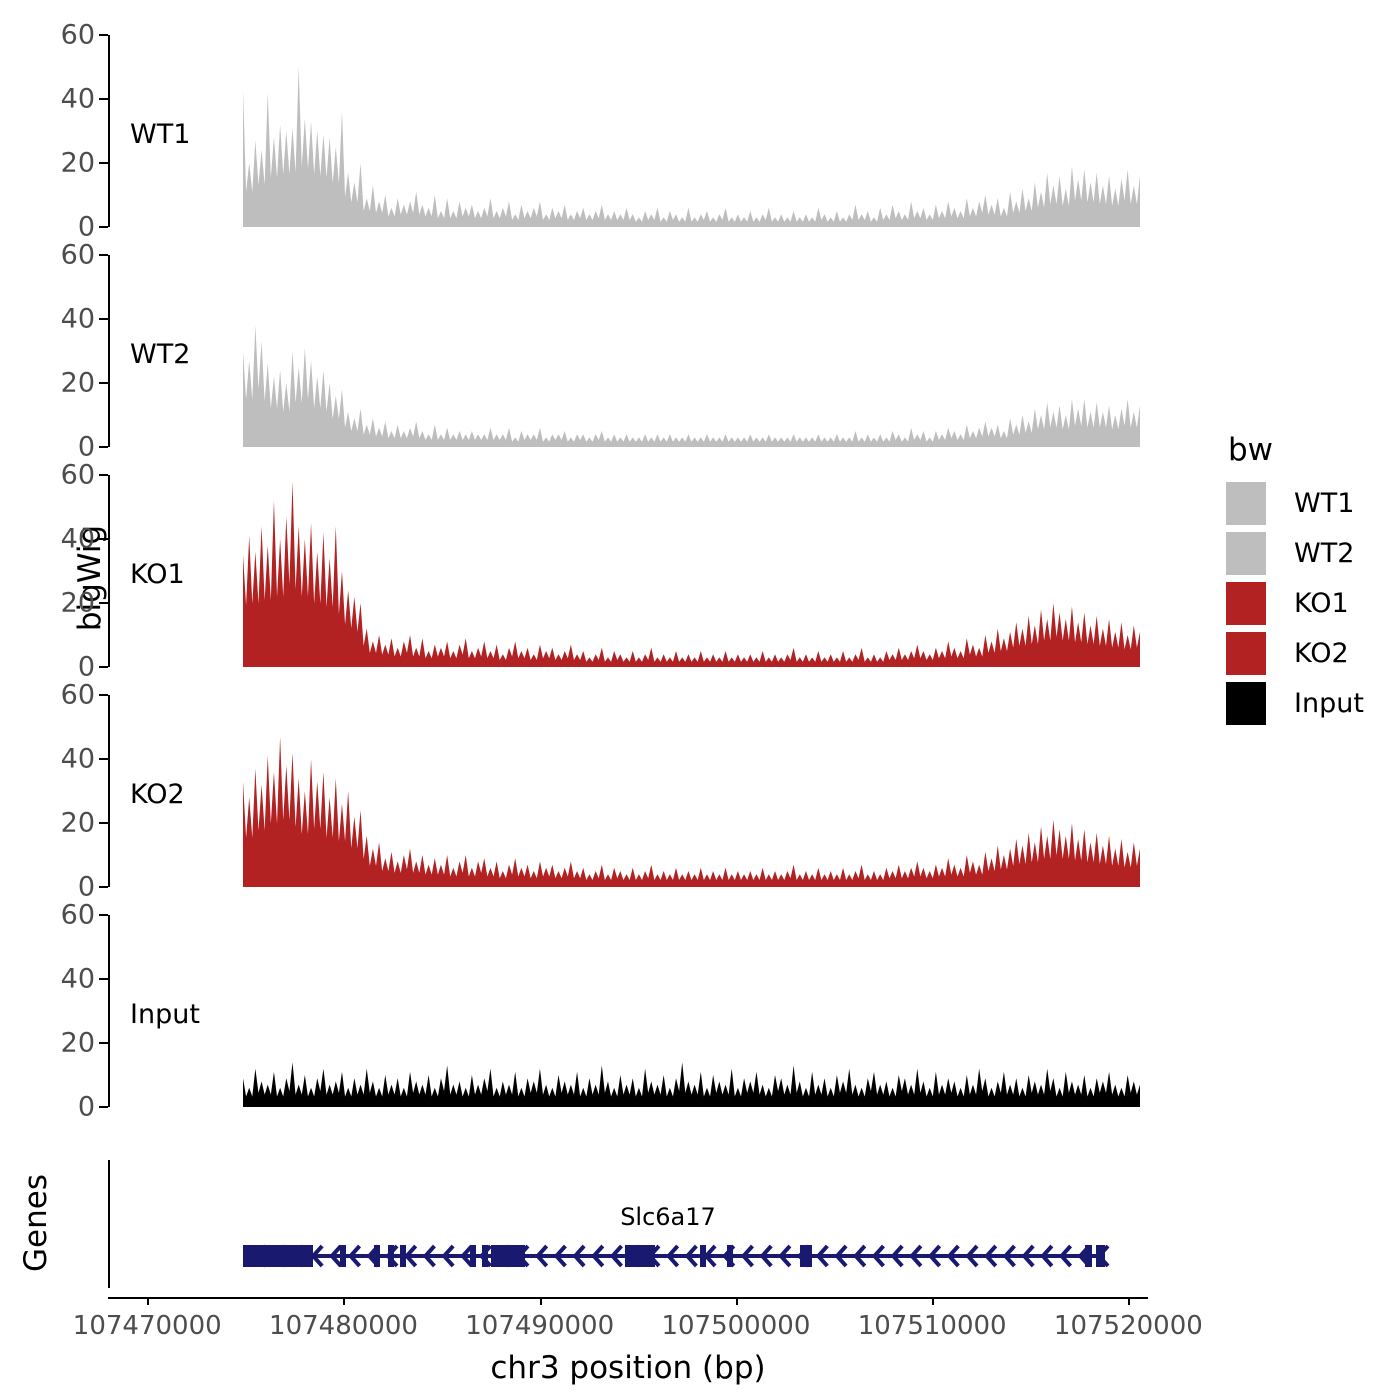 The height and width of the screenshot is (1400, 1400). Describe the element at coordinates (1246, 603) in the screenshot. I see `legend-swatch-ko1` at that location.